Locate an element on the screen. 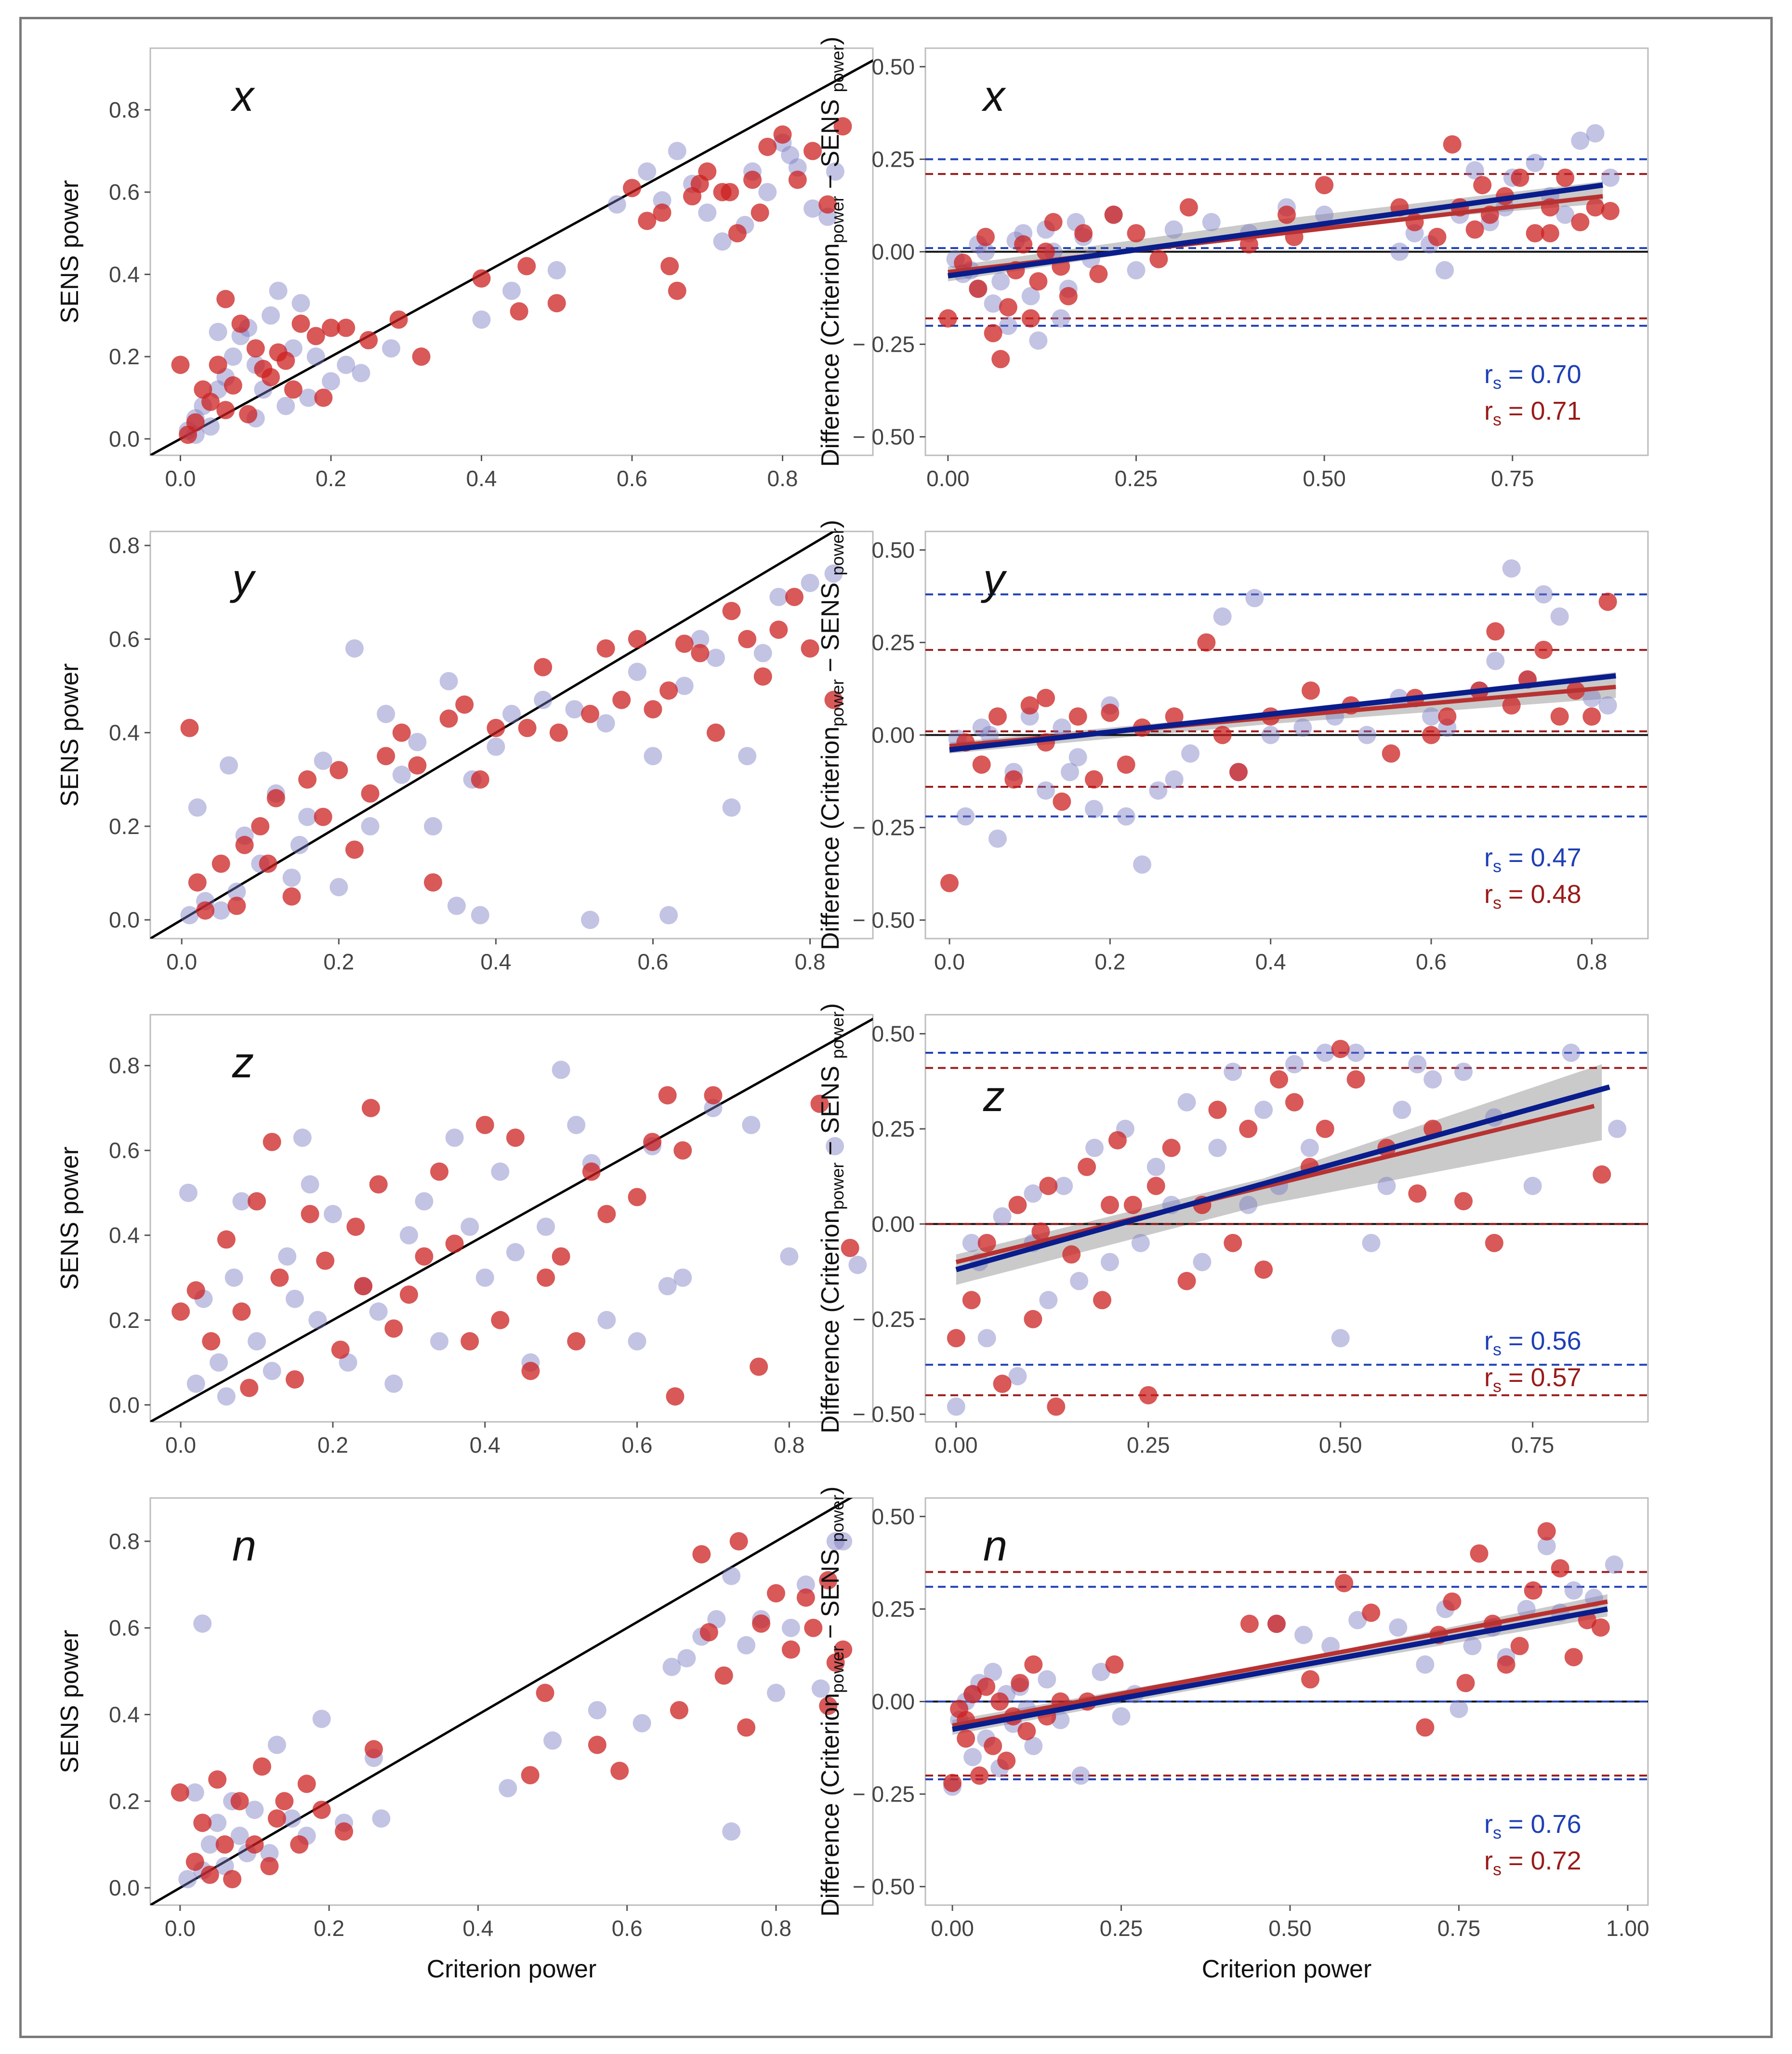 The height and width of the screenshot is (2054, 1792). y-label-subscript: power is located at coordinates (838, 68).